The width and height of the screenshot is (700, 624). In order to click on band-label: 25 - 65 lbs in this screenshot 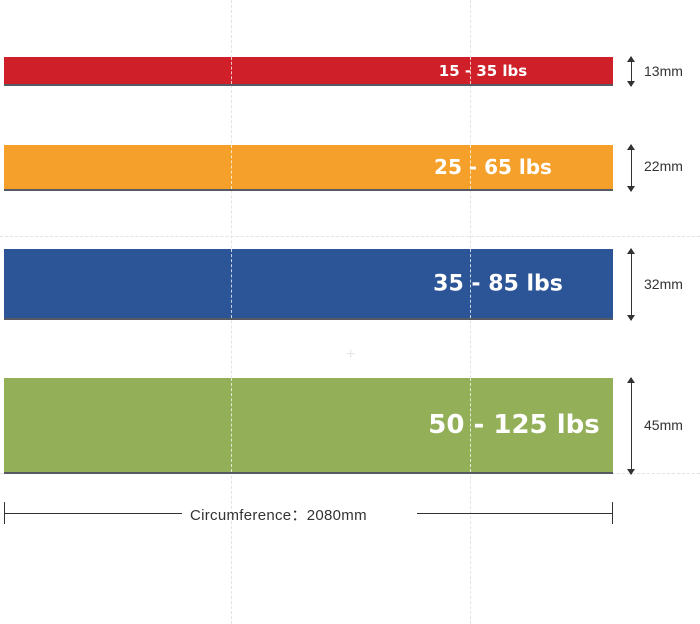, I will do `click(493, 167)`.